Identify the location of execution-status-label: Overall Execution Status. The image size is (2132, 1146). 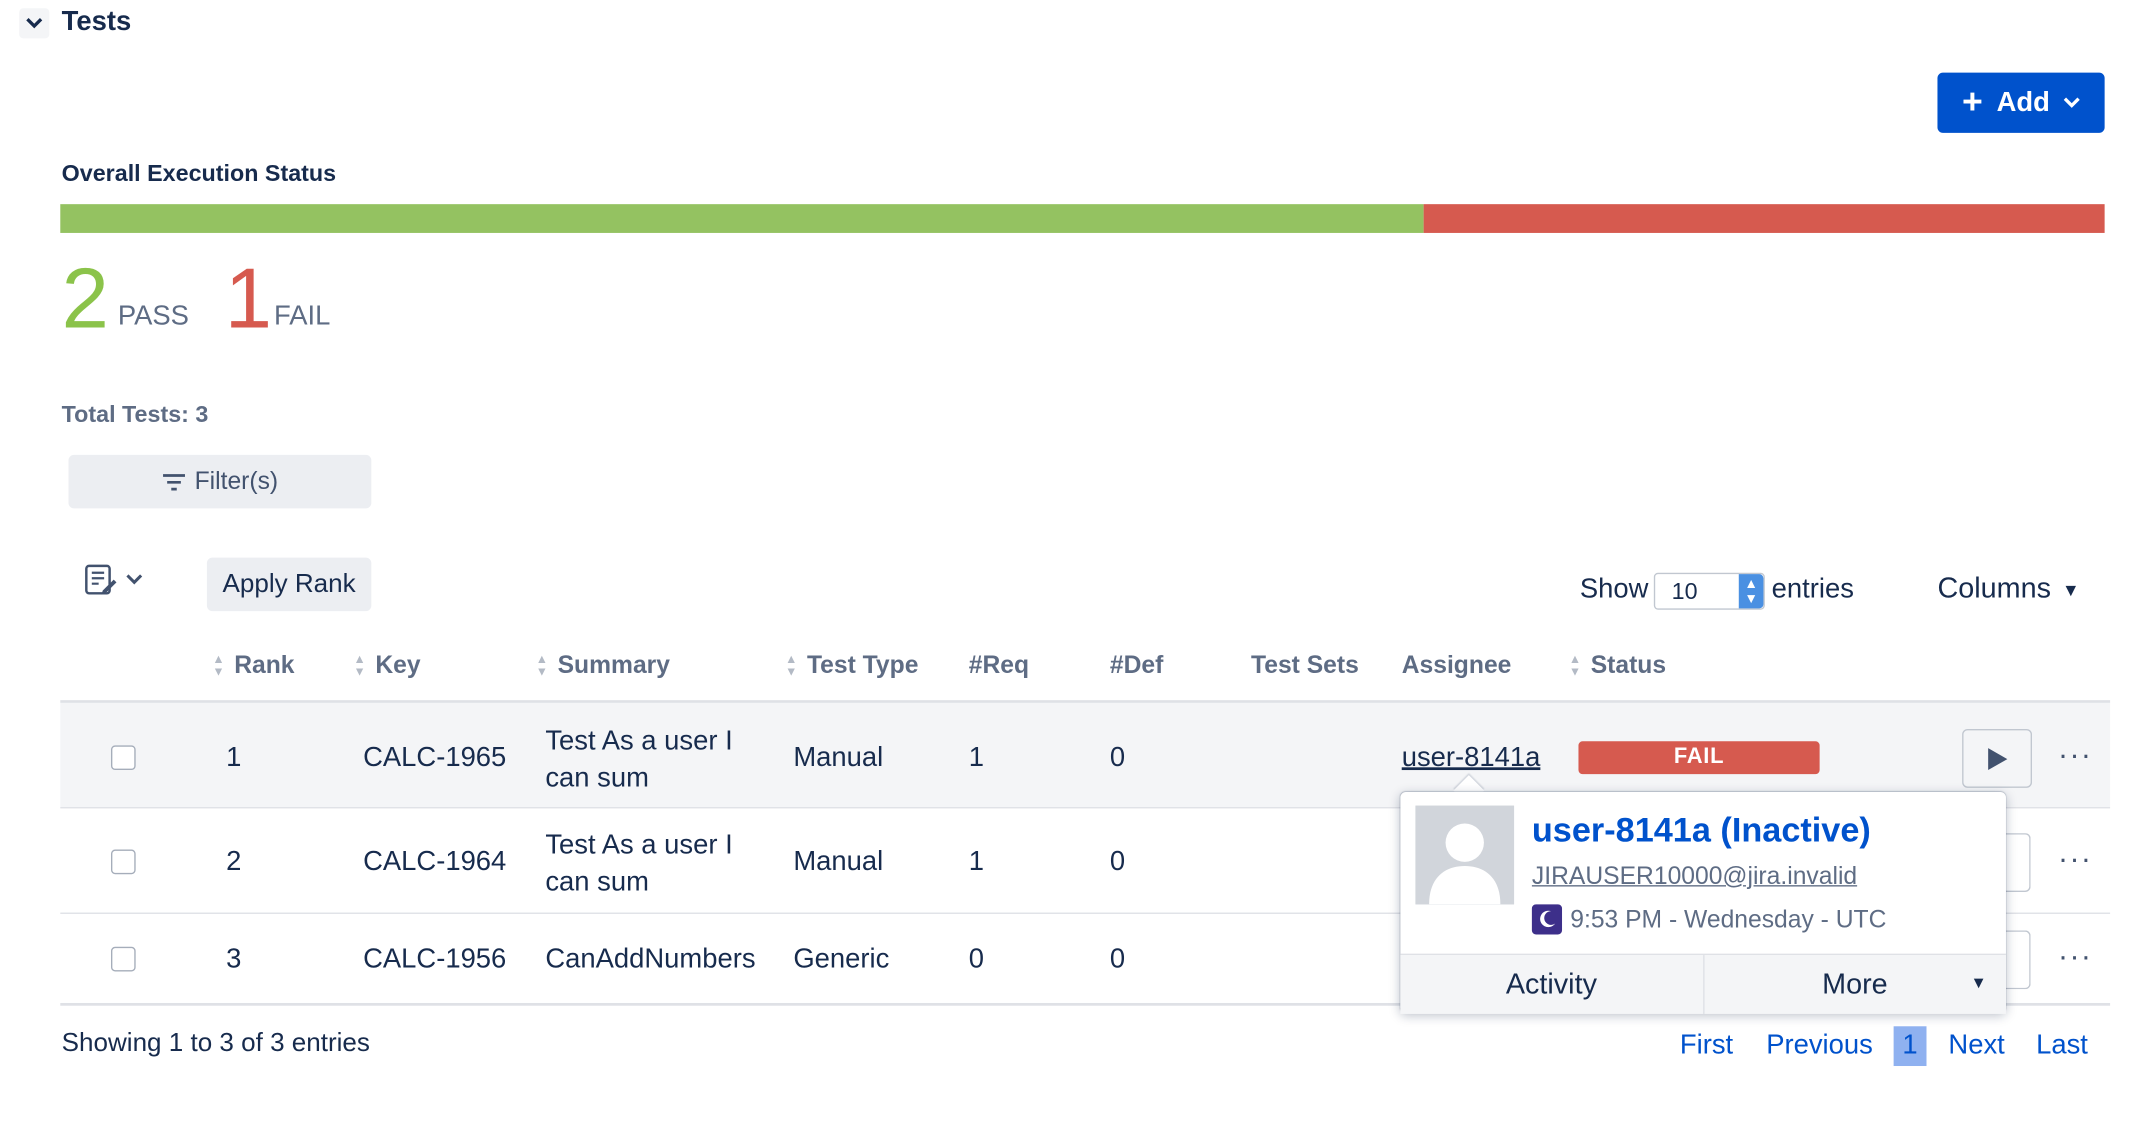
(199, 173).